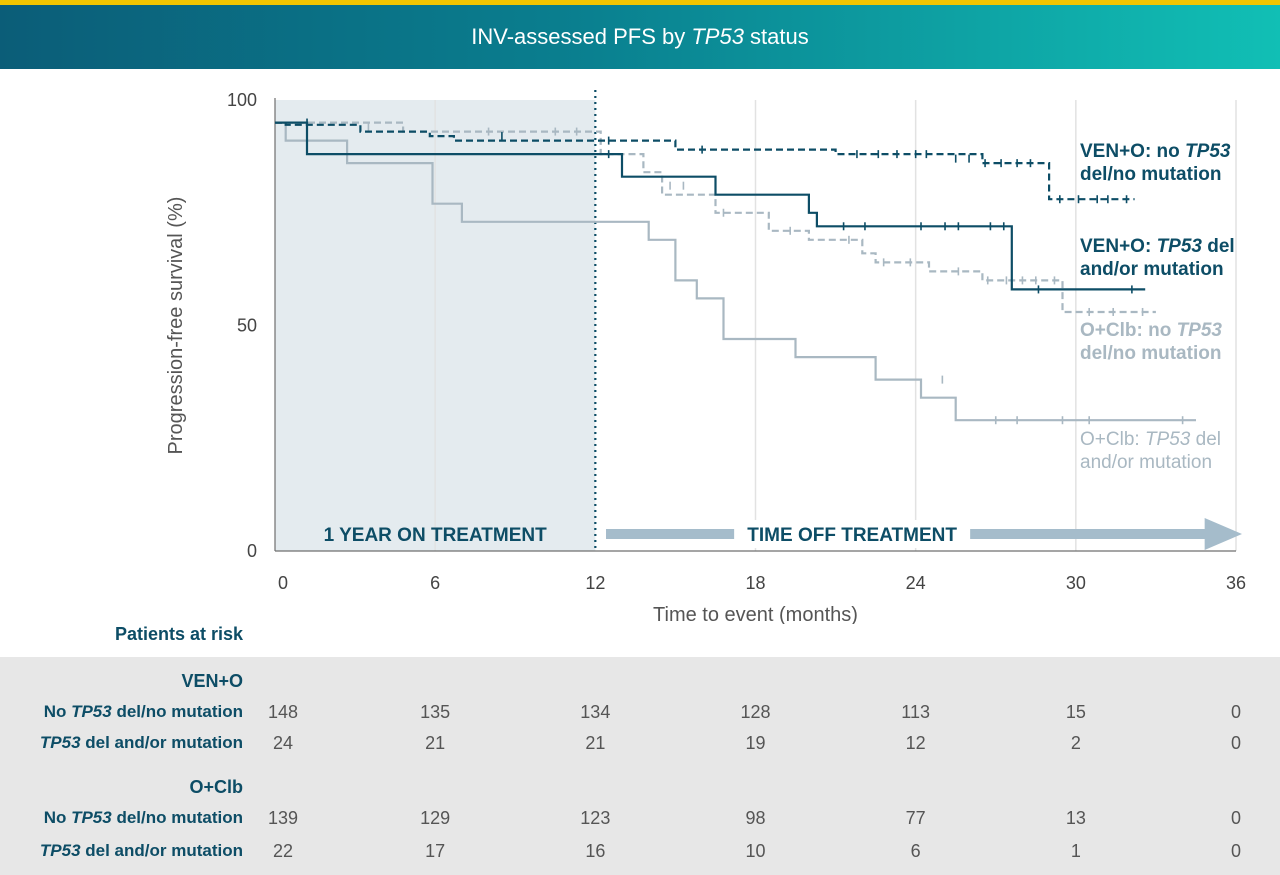 This screenshot has width=1280, height=875. Describe the element at coordinates (1075, 743) in the screenshot. I see `risk-count: 2` at that location.